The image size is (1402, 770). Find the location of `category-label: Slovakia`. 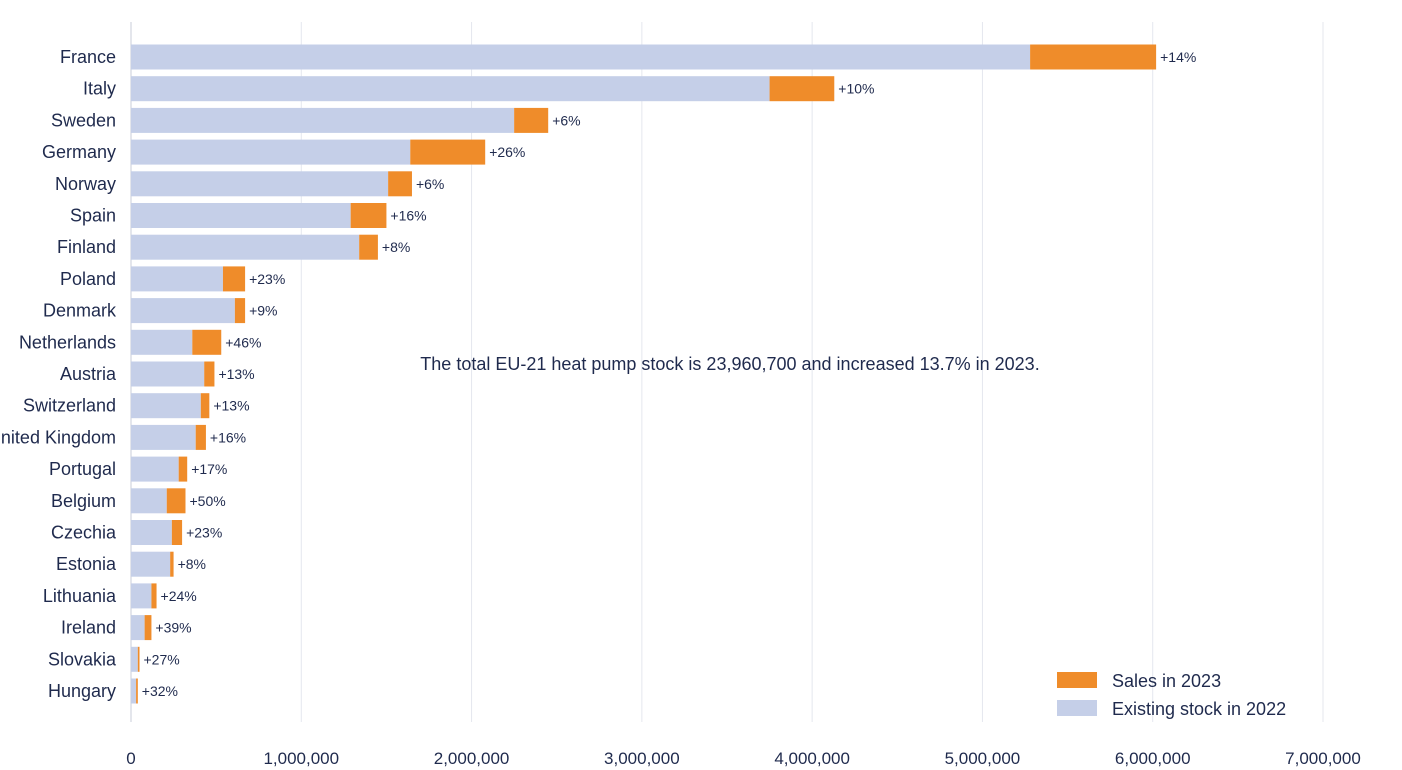

category-label: Slovakia is located at coordinates (82, 659).